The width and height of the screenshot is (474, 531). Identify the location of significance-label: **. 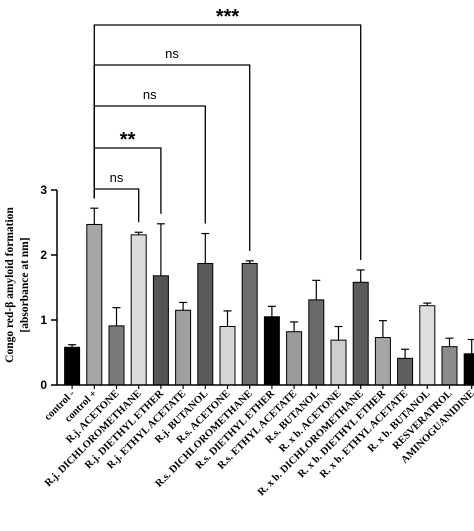
(128, 140).